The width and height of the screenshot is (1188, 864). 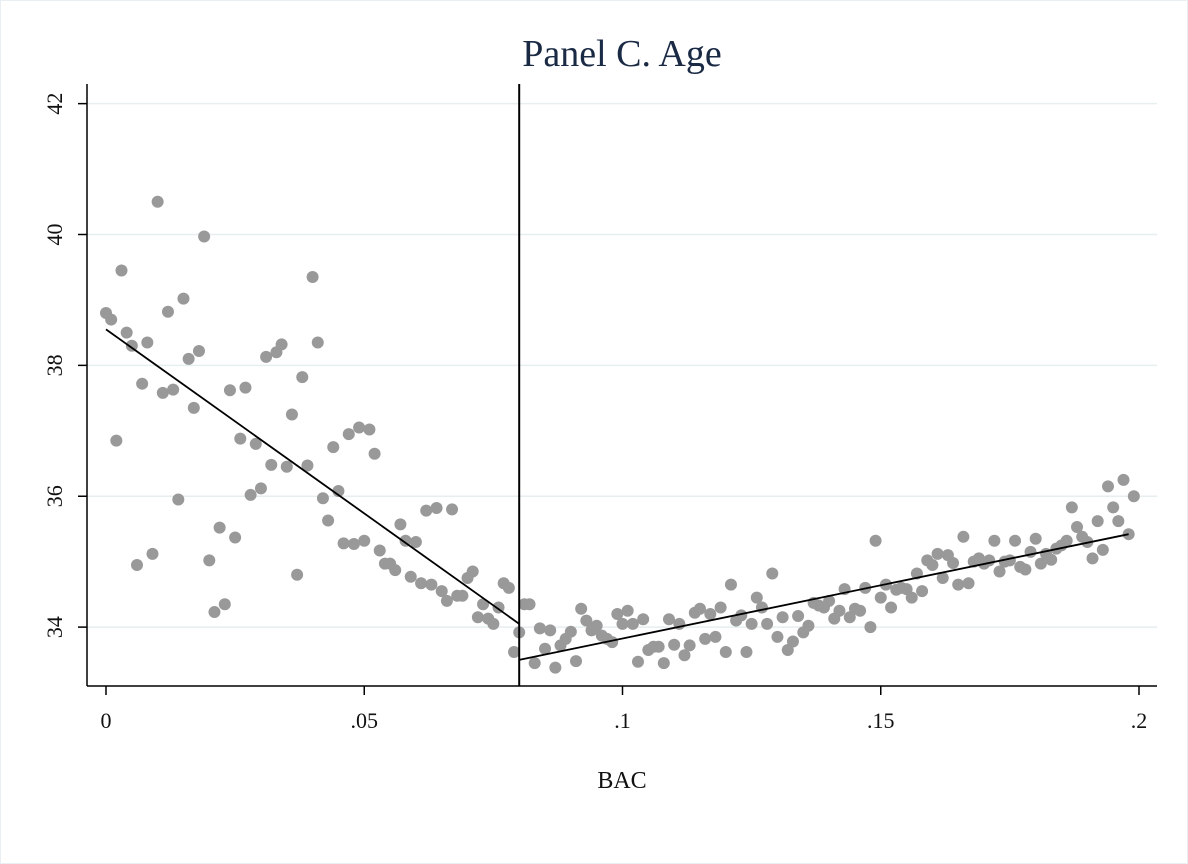 What do you see at coordinates (54, 496) in the screenshot?
I see `y-tick-label-36: 36` at bounding box center [54, 496].